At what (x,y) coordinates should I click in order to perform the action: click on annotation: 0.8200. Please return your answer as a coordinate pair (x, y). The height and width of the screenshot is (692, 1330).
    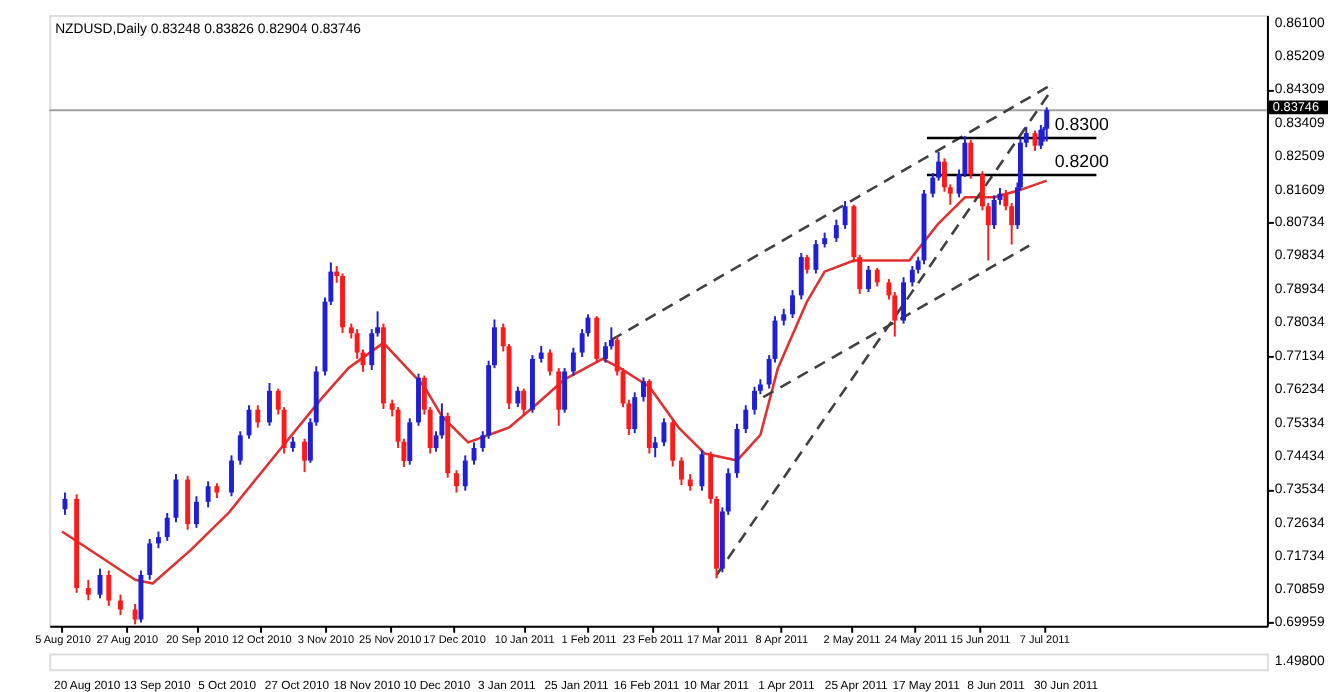
    Looking at the image, I should click on (1082, 161).